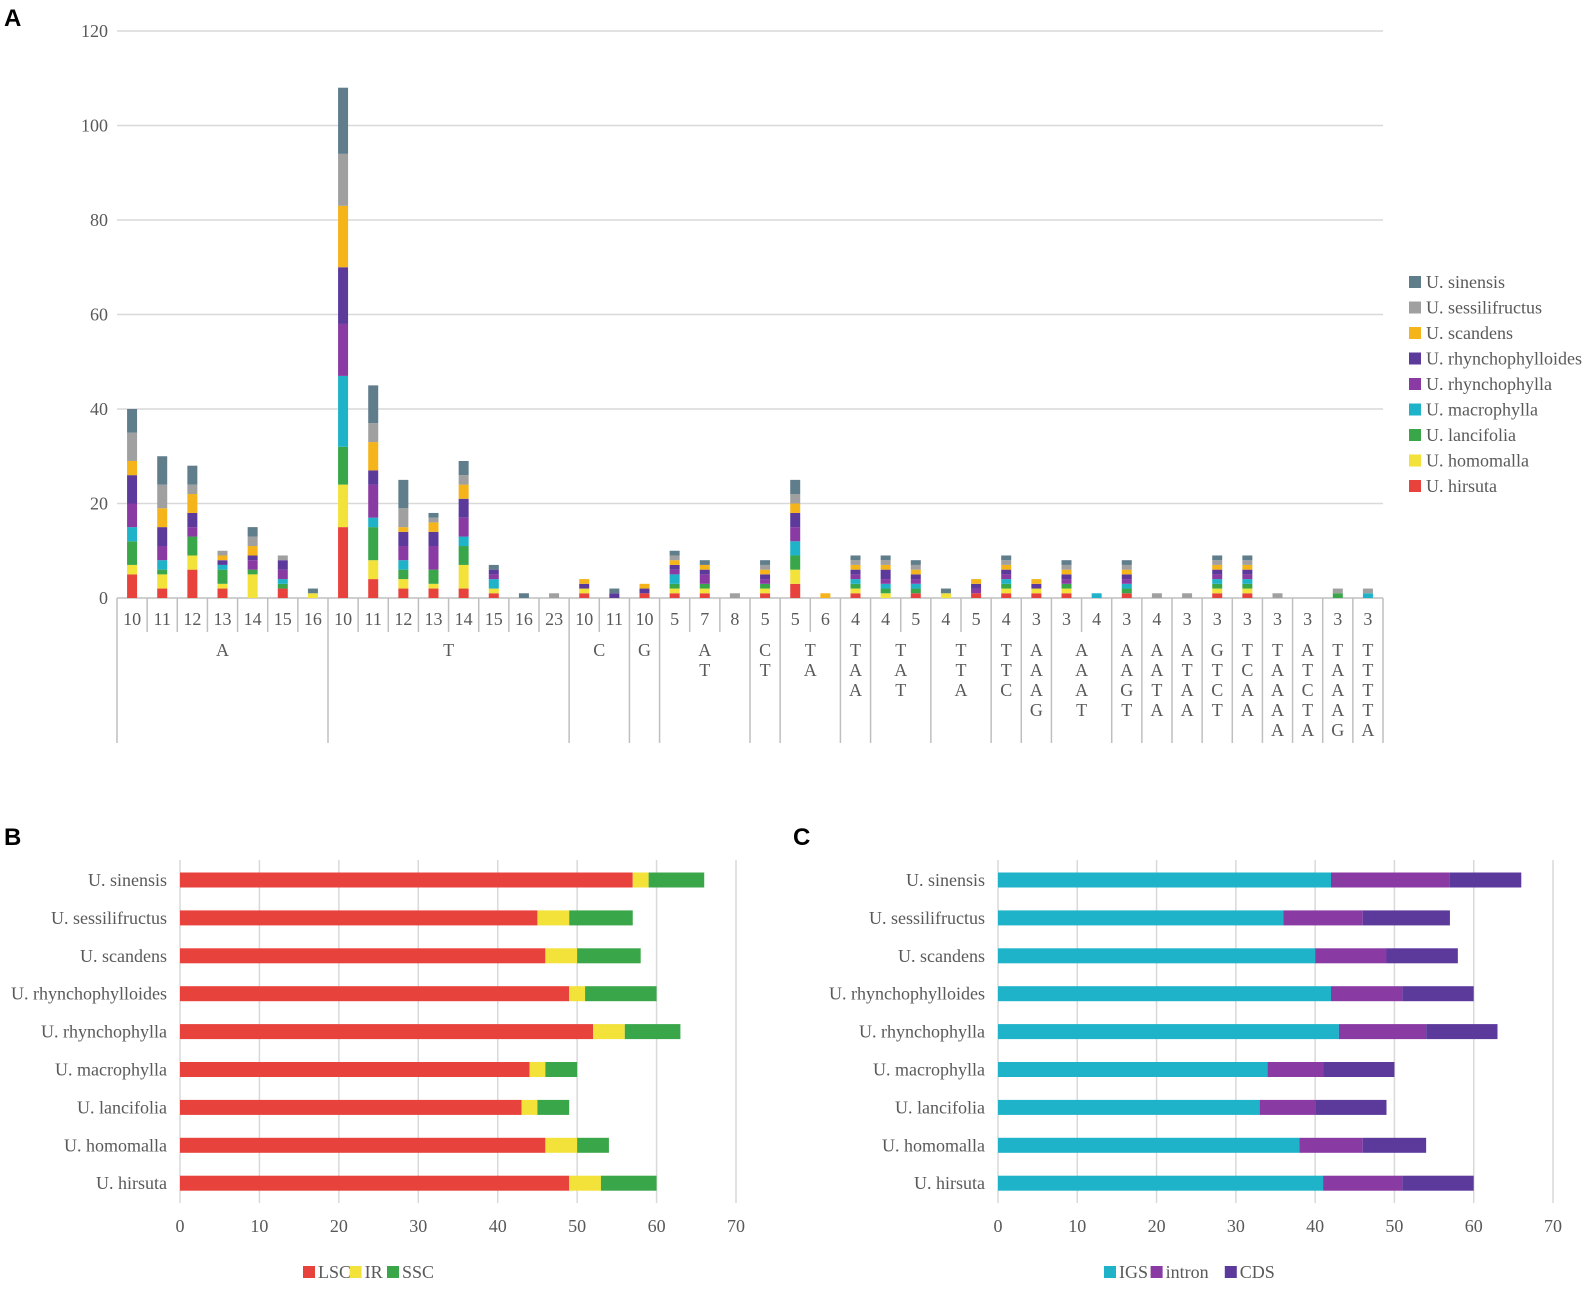 The width and height of the screenshot is (1589, 1299). What do you see at coordinates (464, 619) in the screenshot?
I see `a-x-tick-label: 14` at bounding box center [464, 619].